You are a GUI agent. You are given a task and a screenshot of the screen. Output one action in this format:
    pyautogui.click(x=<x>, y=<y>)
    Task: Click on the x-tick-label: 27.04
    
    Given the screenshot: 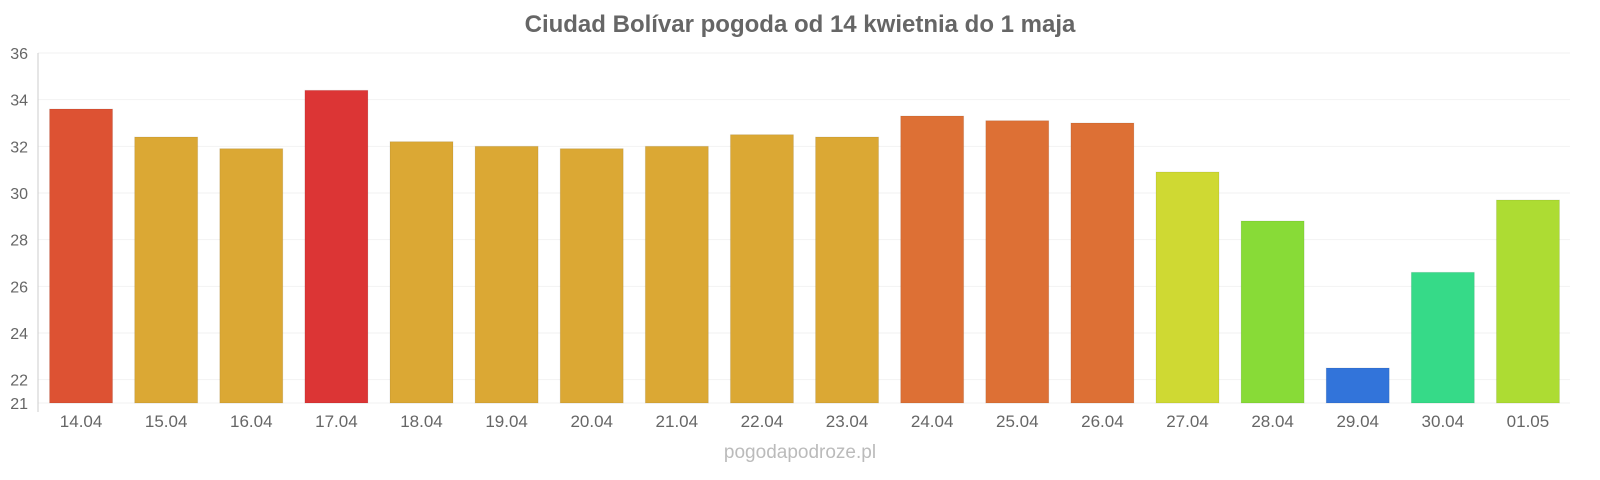 What is the action you would take?
    pyautogui.click(x=1187, y=421)
    